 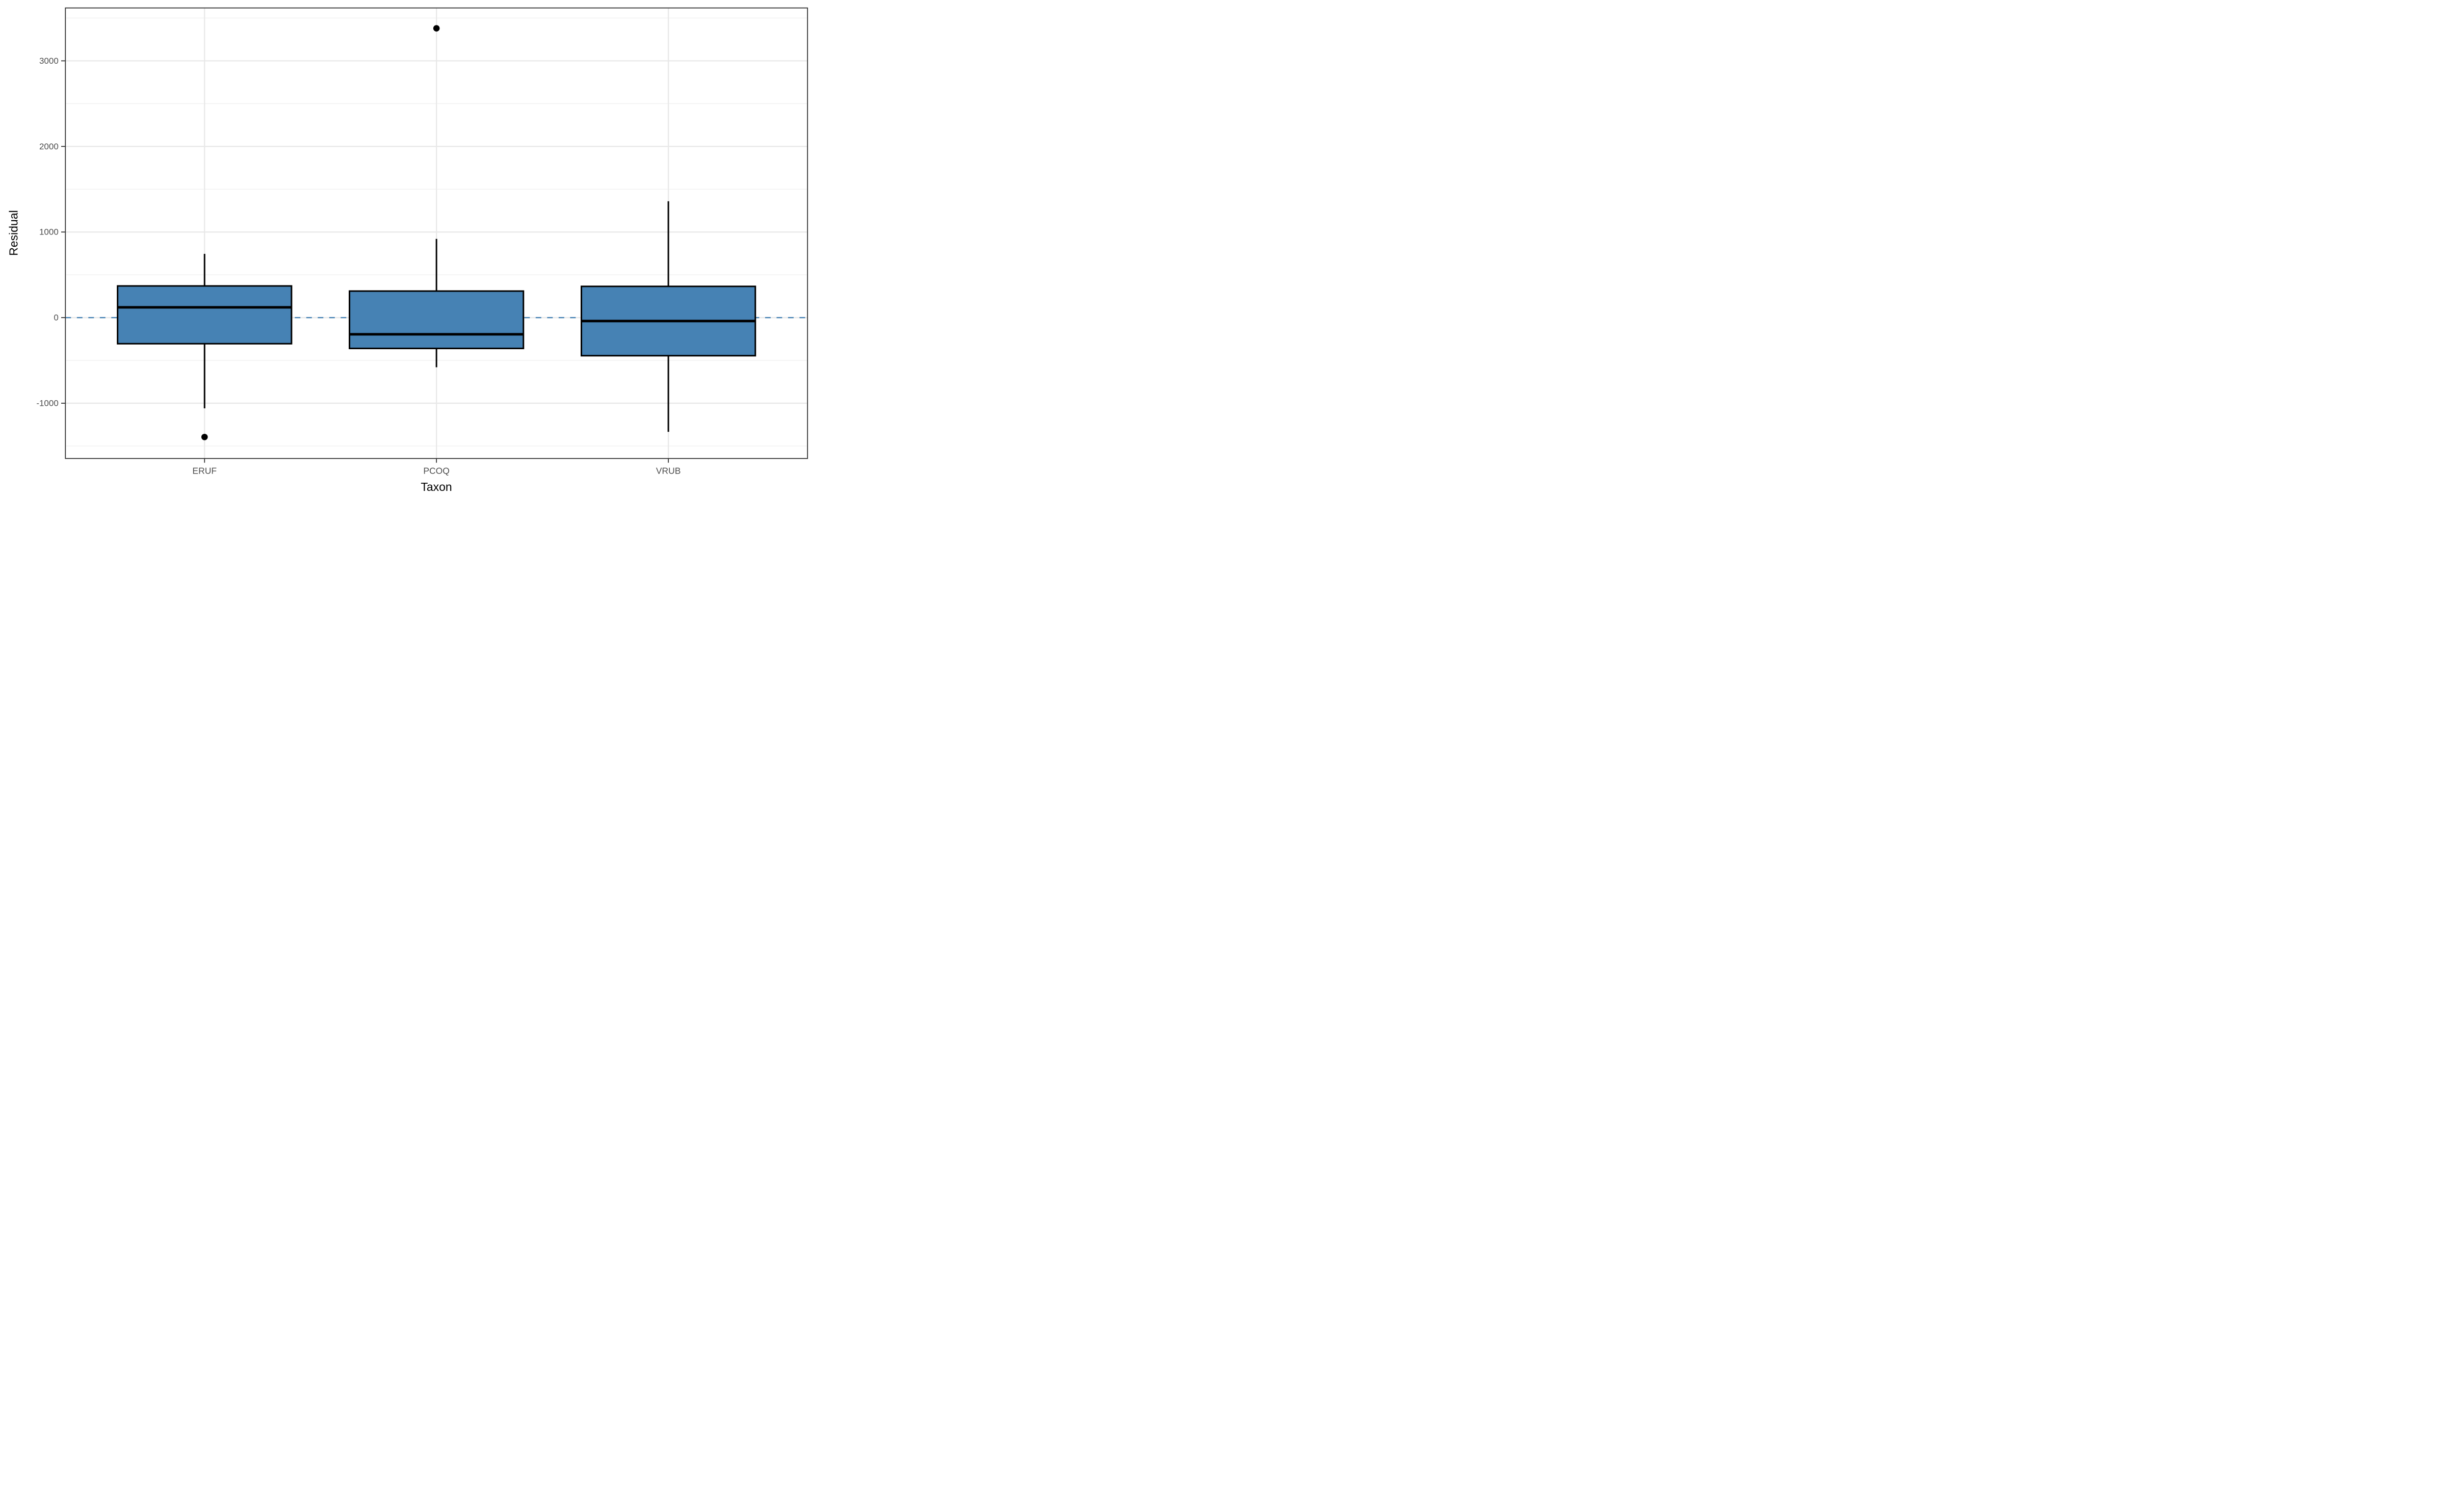 What do you see at coordinates (205, 315) in the screenshot?
I see `box-ERUF` at bounding box center [205, 315].